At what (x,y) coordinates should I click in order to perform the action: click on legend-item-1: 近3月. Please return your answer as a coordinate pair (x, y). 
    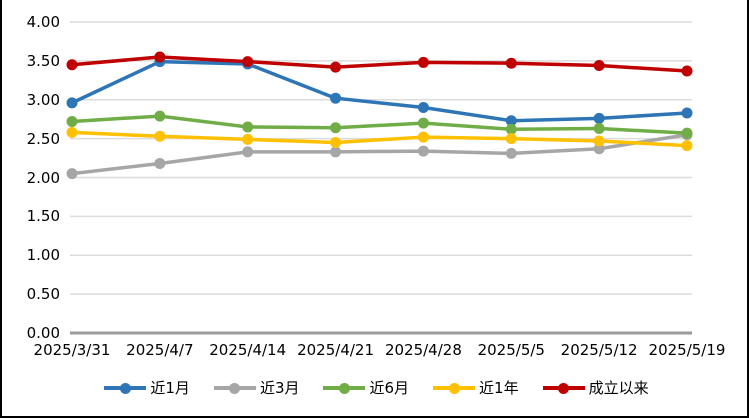
    Looking at the image, I should click on (256, 388).